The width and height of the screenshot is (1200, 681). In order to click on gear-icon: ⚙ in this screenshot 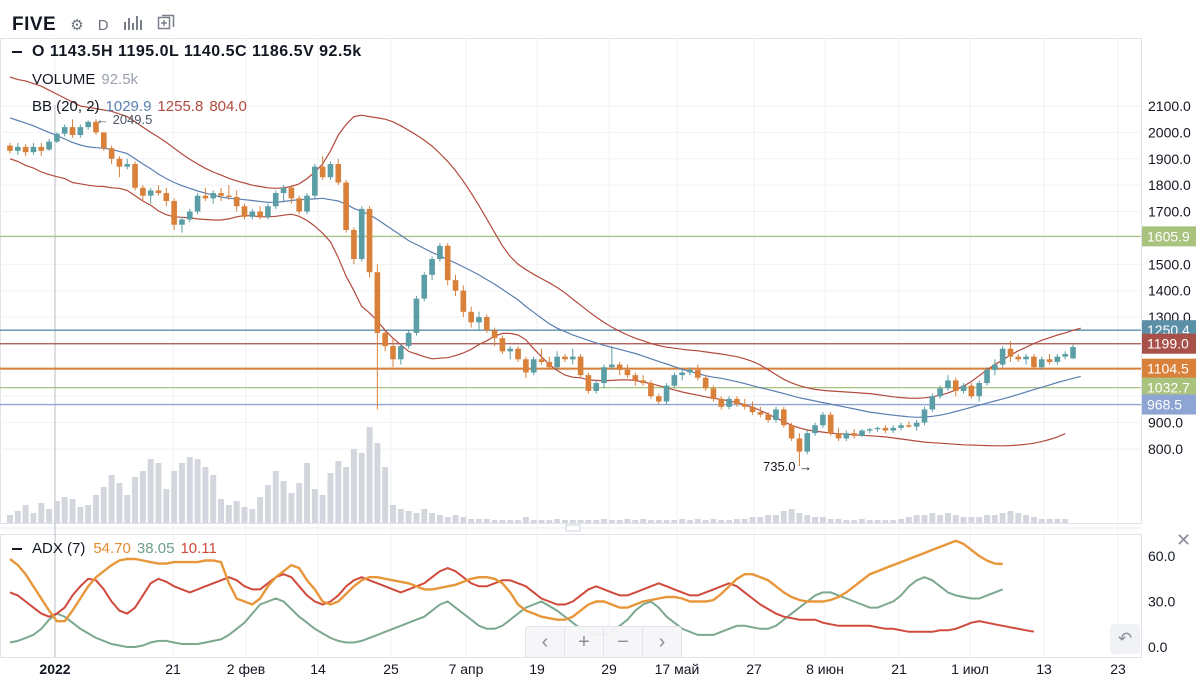, I will do `click(77, 25)`.